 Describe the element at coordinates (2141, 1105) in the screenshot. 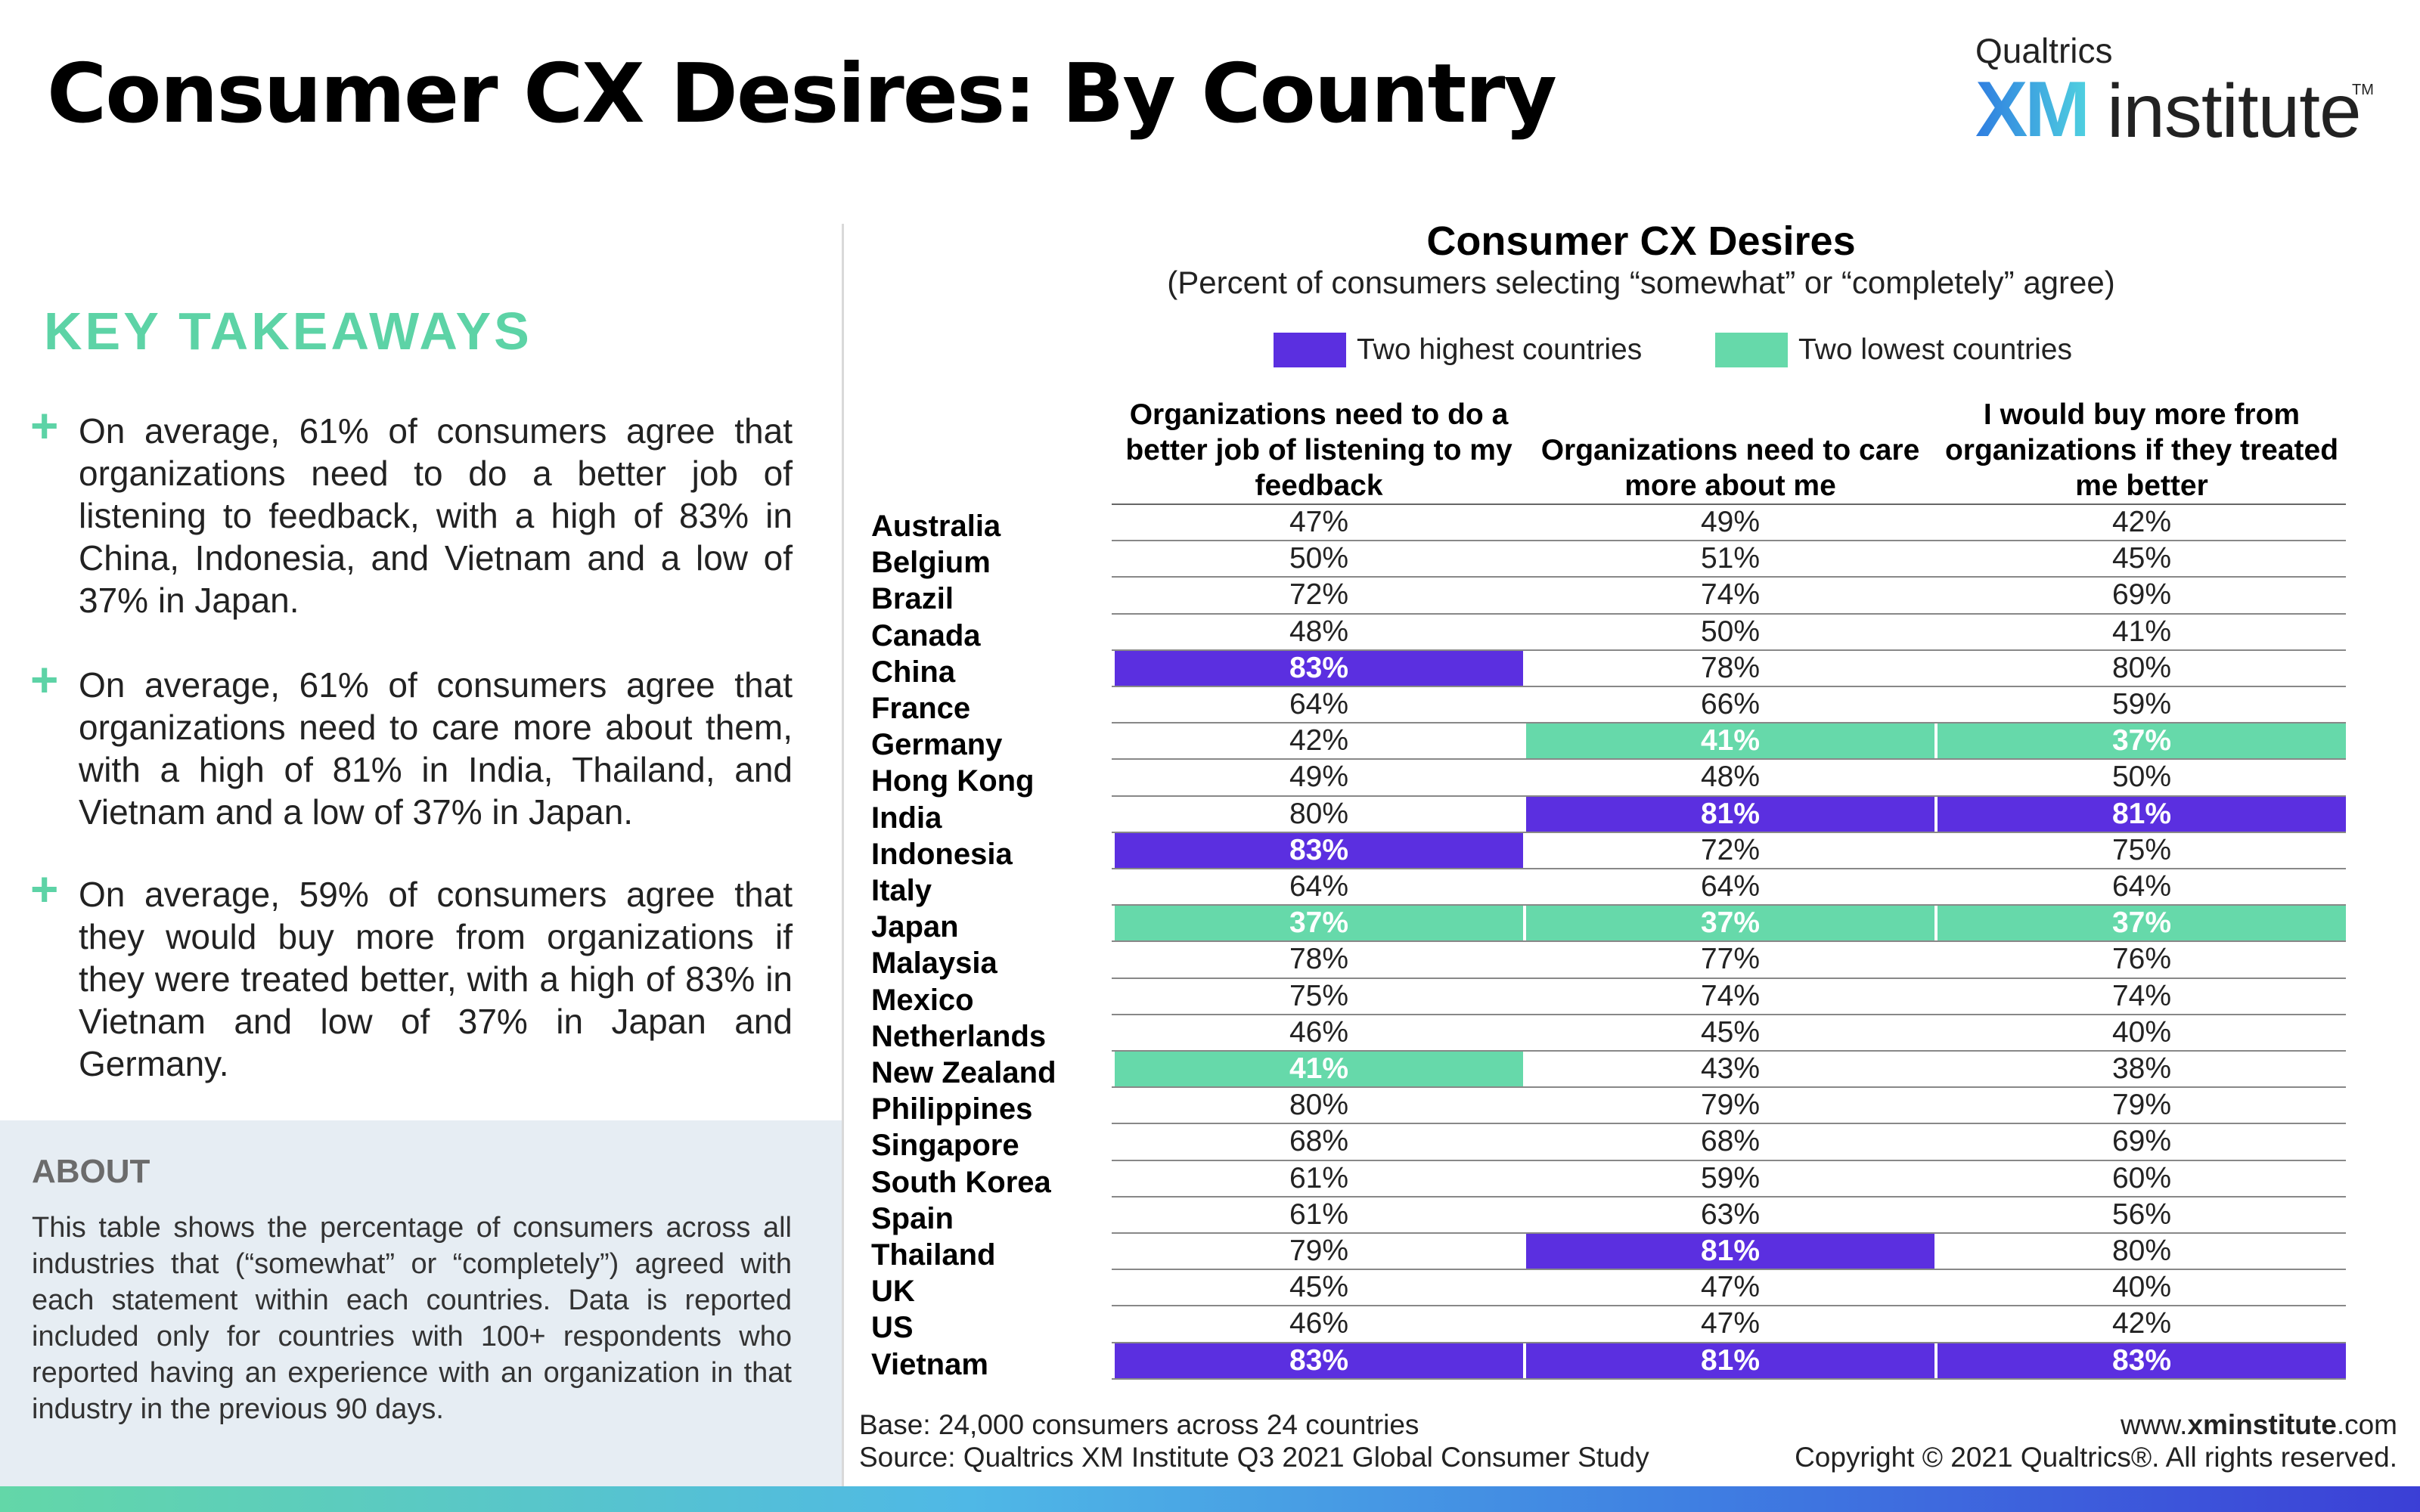

I see `value-cell: 79%` at that location.